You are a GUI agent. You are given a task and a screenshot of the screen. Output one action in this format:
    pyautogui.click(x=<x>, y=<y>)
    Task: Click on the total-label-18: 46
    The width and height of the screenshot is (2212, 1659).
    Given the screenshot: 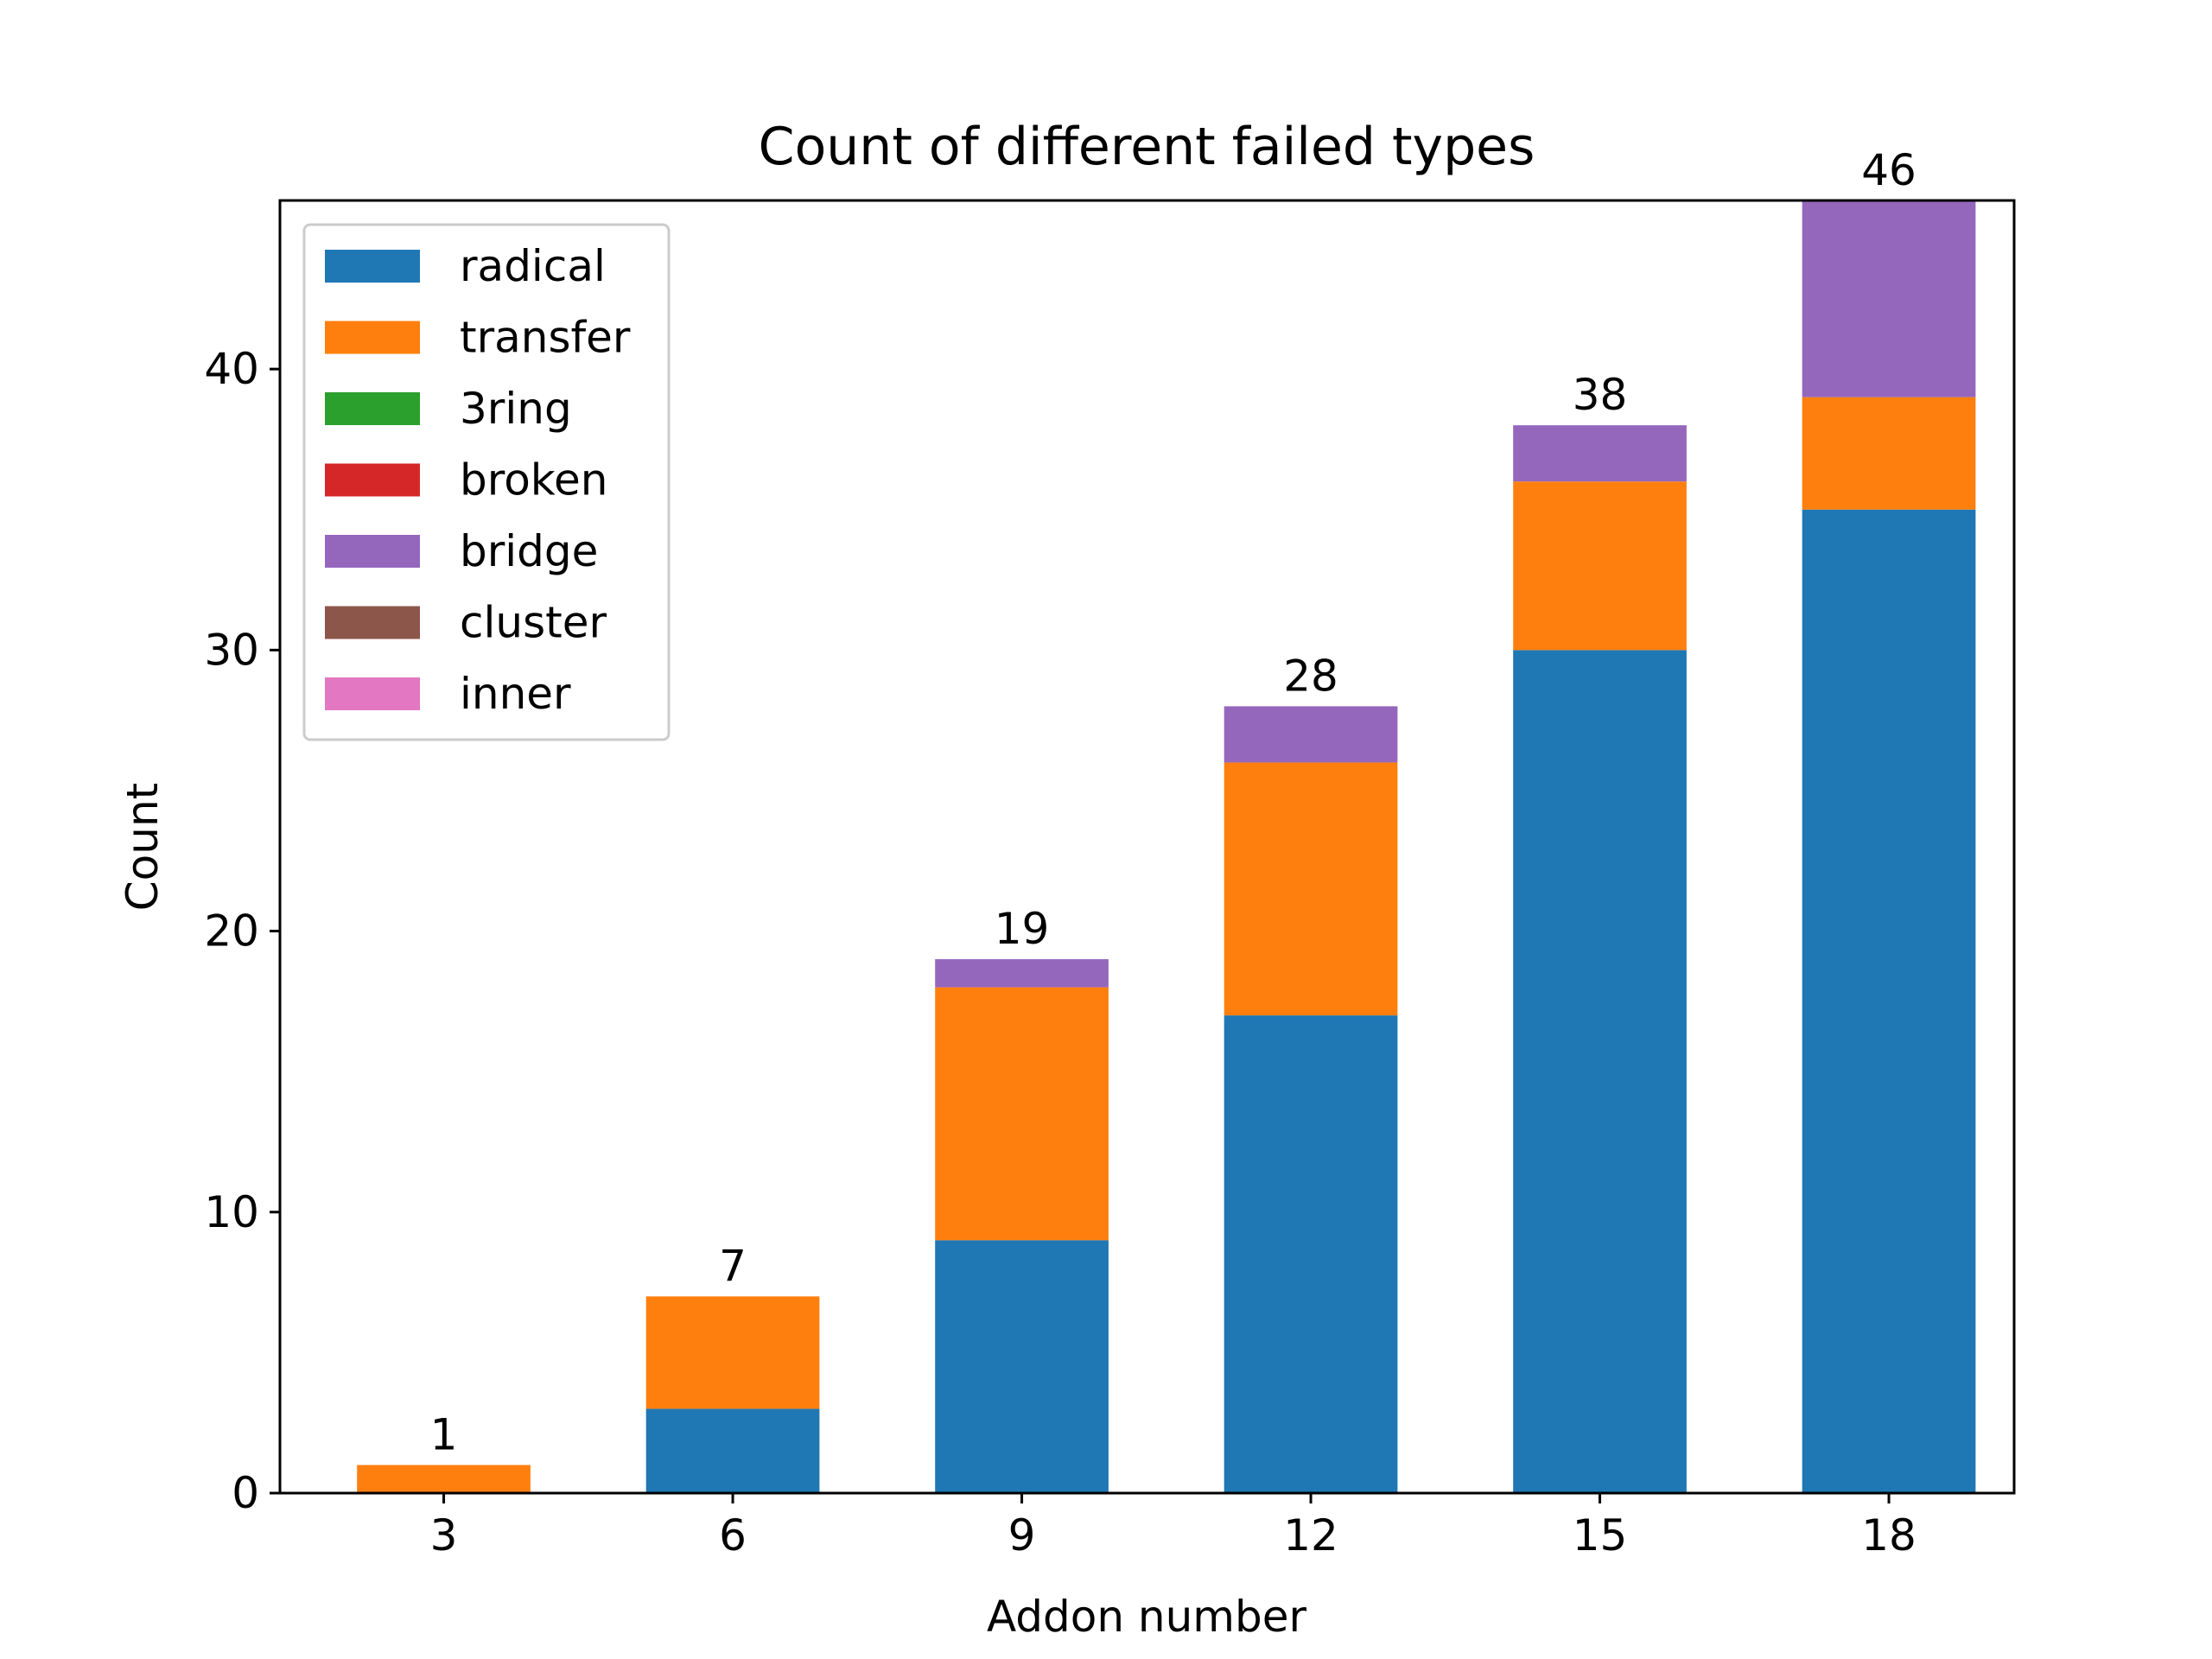 What is the action you would take?
    pyautogui.click(x=1889, y=170)
    